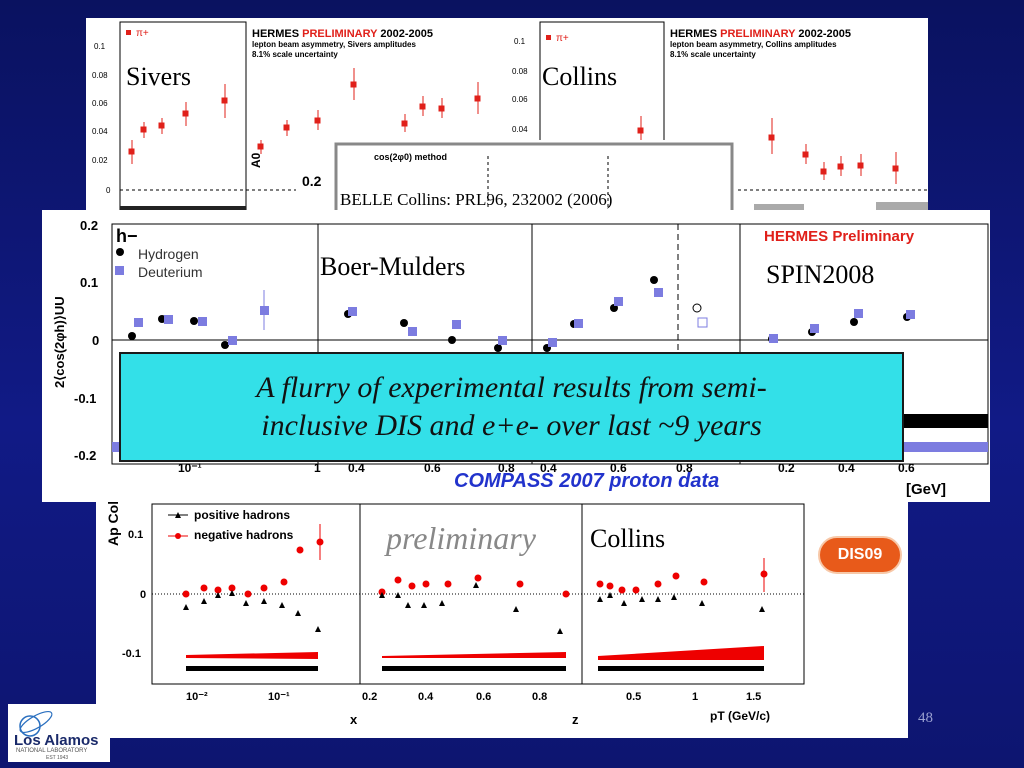 The image size is (1024, 768). I want to click on belle-tick: 0.2, so click(312, 181).